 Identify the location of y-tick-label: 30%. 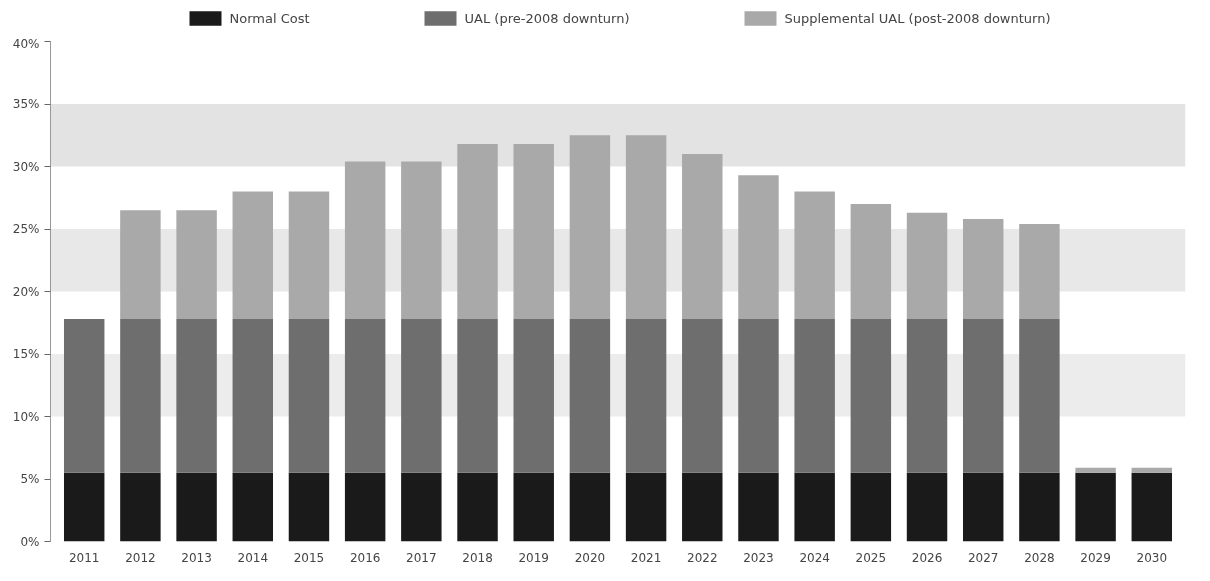
(26, 166).